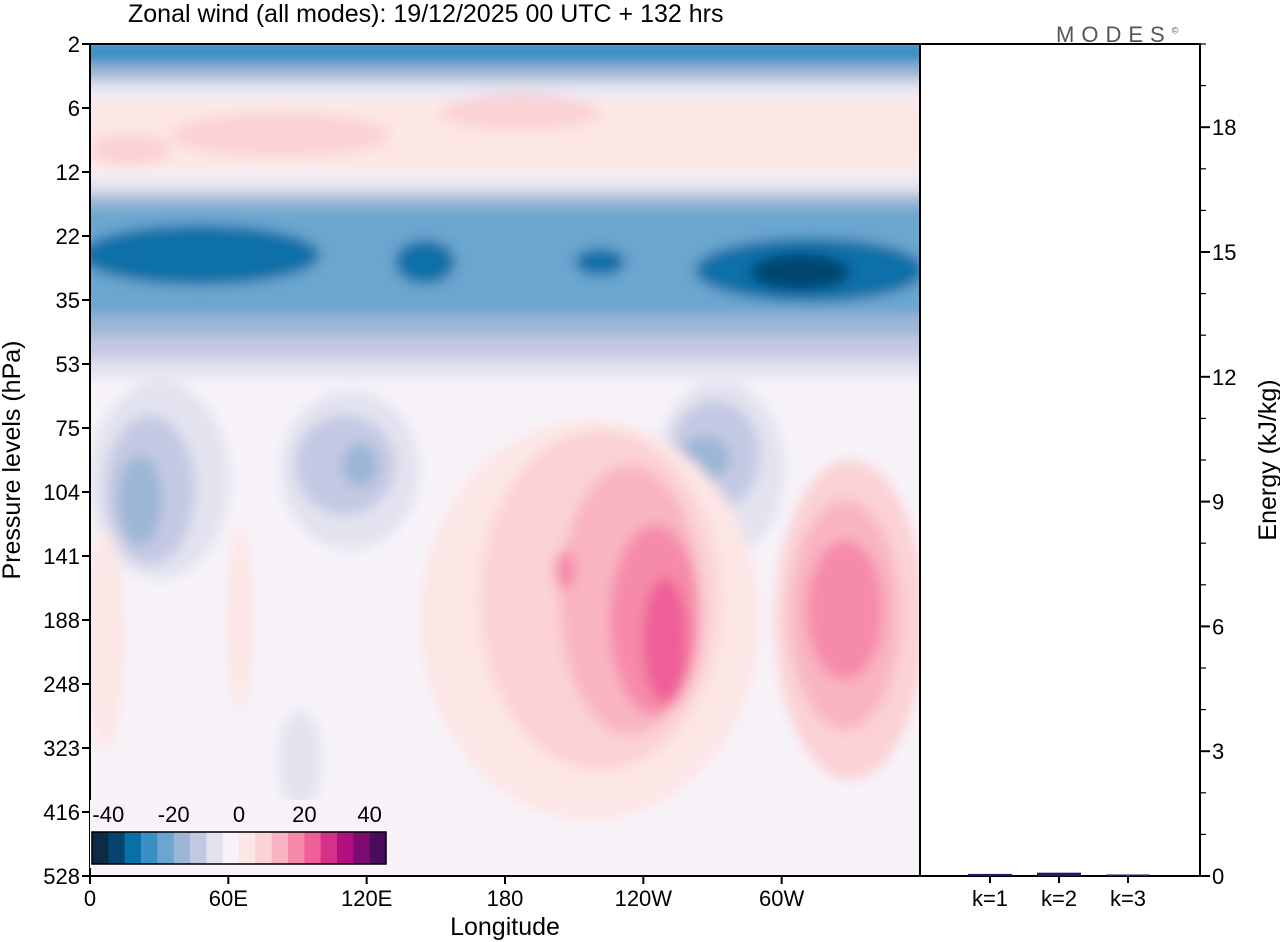  Describe the element at coordinates (1128, 898) in the screenshot. I see `energy-category-label: k=3` at that location.